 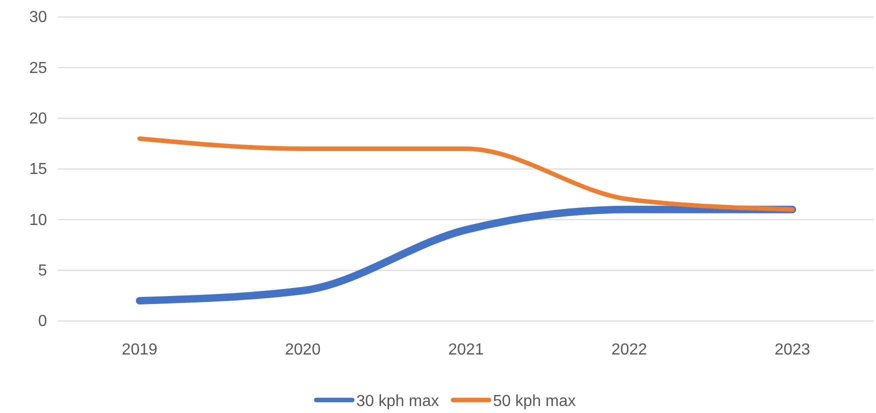 What do you see at coordinates (38, 220) in the screenshot?
I see `y-tick-label: 10` at bounding box center [38, 220].